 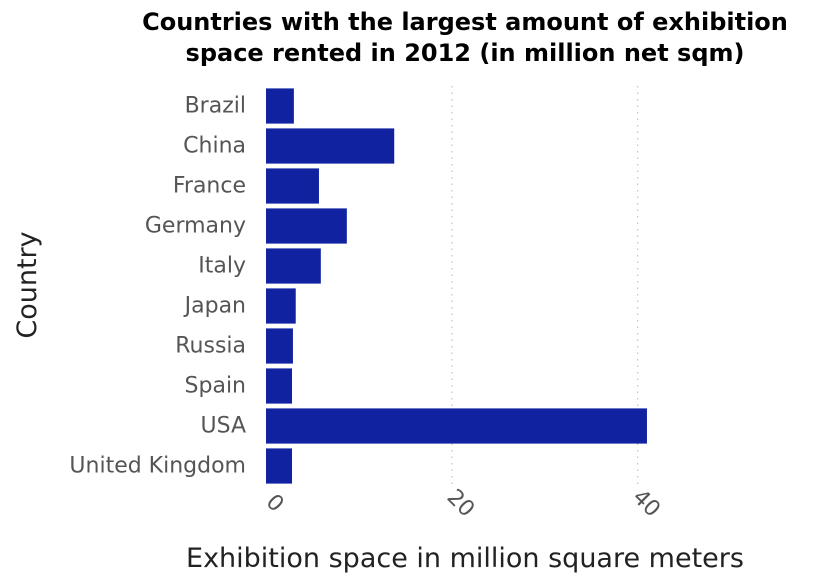 What do you see at coordinates (281, 306) in the screenshot?
I see `bar-japan` at bounding box center [281, 306].